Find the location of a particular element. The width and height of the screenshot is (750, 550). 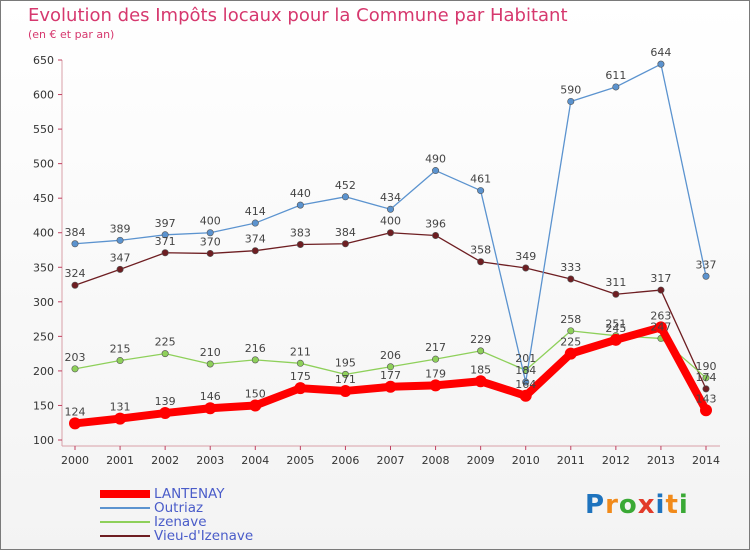

data-label: 371 is located at coordinates (165, 241).